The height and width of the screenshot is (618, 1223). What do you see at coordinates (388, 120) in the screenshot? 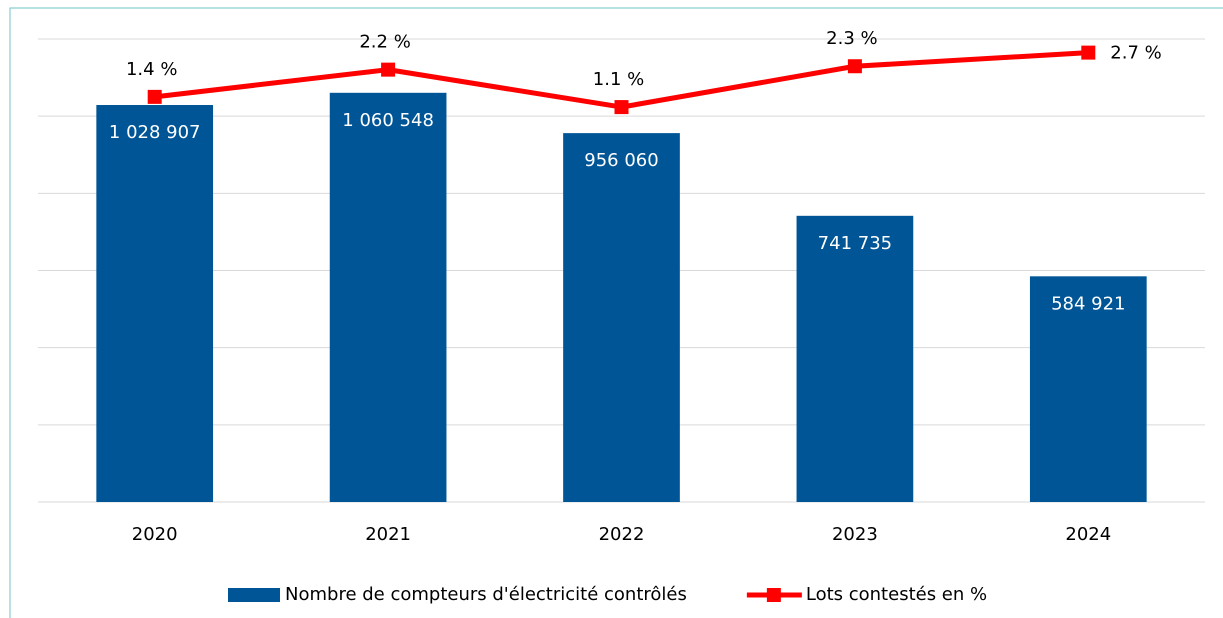
I see `data-label: 1 060 548` at bounding box center [388, 120].